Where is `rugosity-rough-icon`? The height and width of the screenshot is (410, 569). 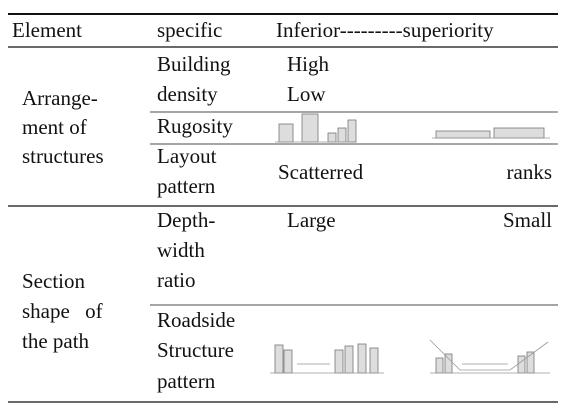
rugosity-rough-icon is located at coordinates (316, 128).